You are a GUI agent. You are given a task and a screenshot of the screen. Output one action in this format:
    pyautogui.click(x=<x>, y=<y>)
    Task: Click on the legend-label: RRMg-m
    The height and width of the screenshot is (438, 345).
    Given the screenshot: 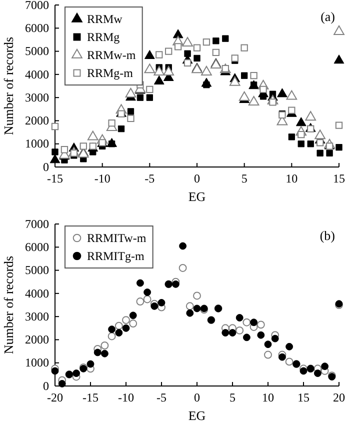 What is the action you would take?
    pyautogui.click(x=110, y=73)
    